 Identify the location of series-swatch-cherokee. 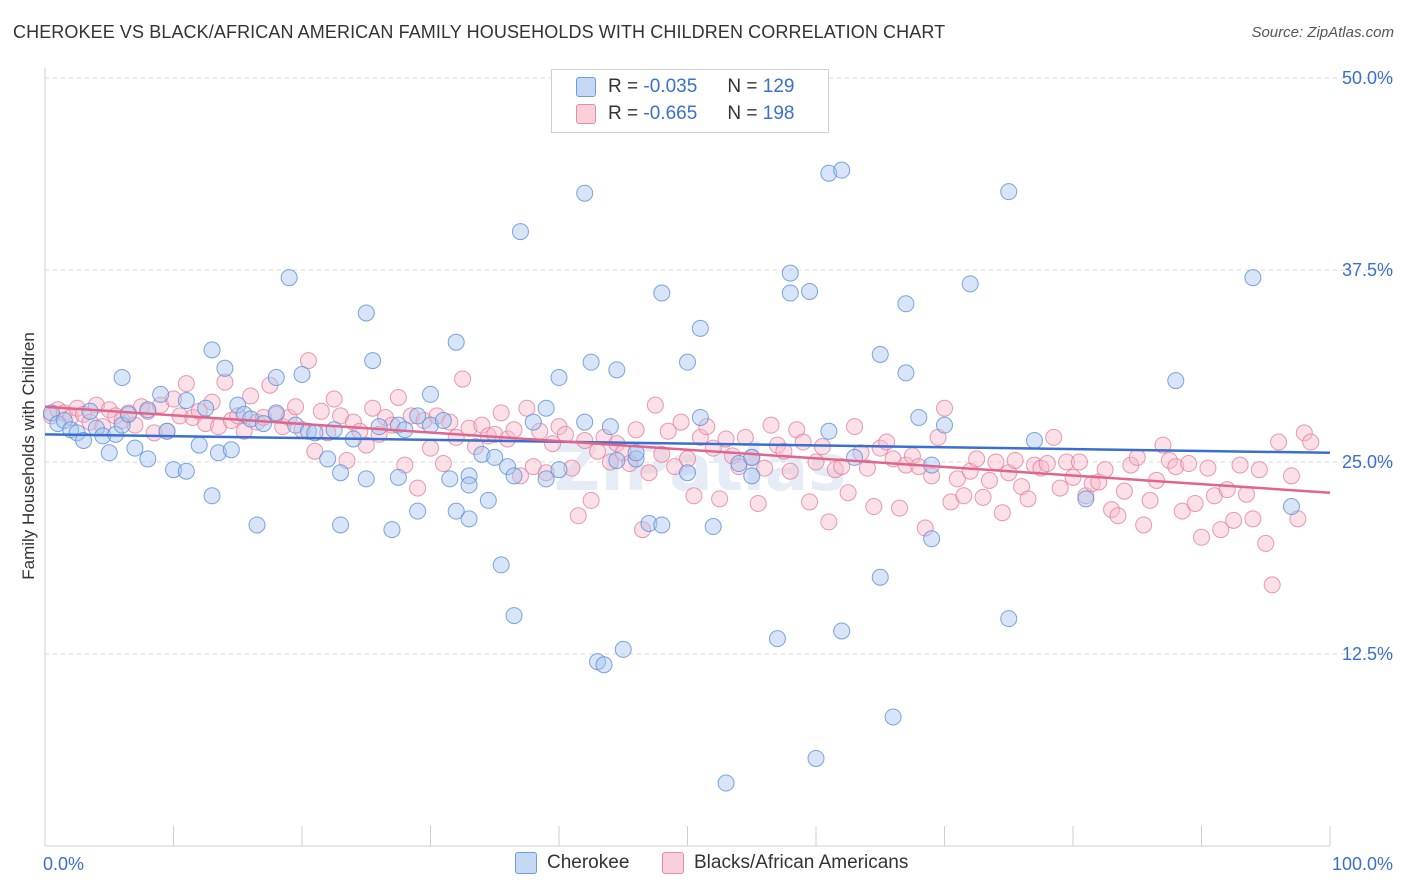
(526, 863).